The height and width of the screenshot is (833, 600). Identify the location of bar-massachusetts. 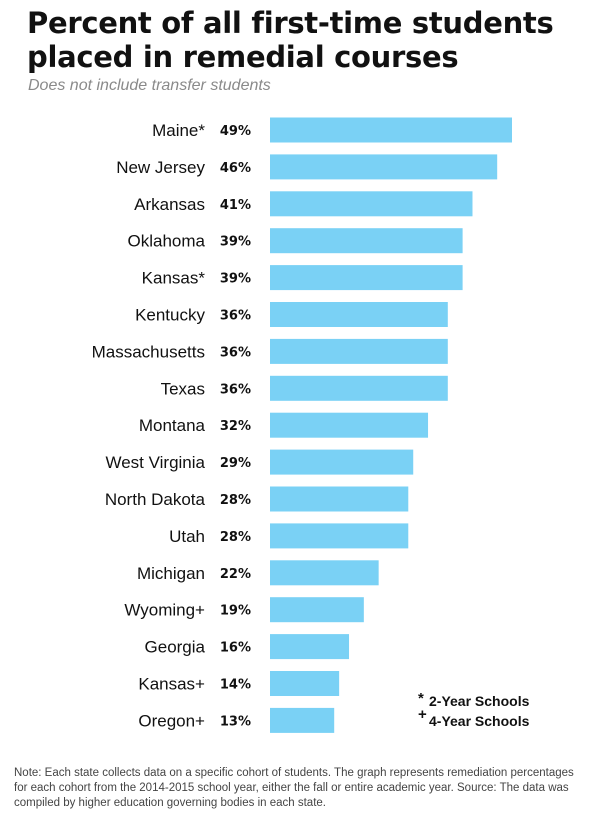
(359, 351).